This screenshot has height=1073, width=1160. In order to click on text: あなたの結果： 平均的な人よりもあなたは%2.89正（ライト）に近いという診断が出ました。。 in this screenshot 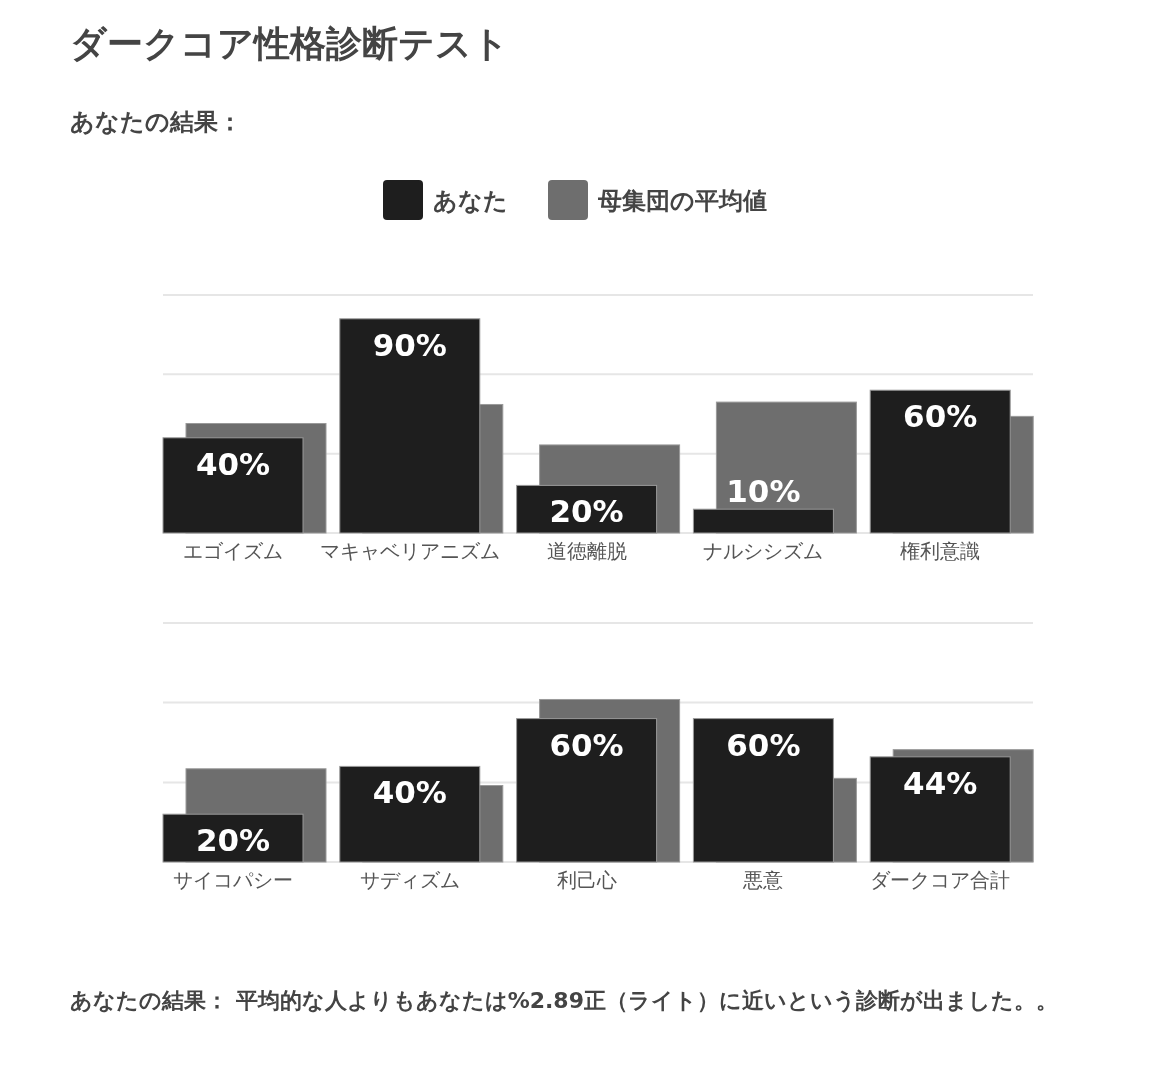, I will do `click(564, 1001)`.